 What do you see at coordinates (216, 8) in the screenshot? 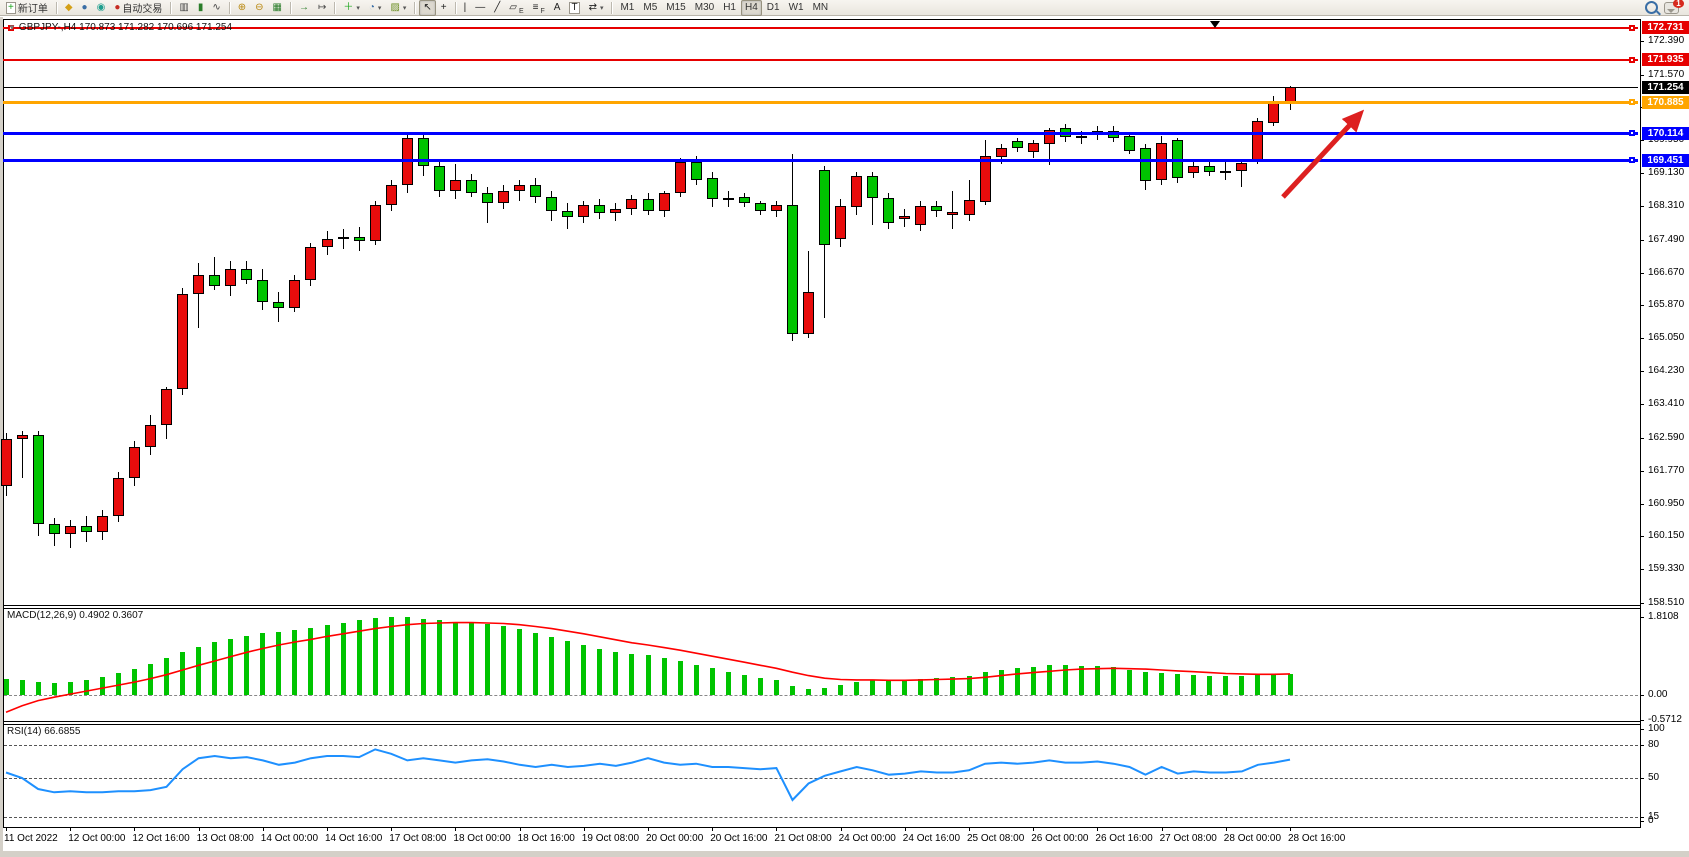
I see `line-chart-button: ∿` at bounding box center [216, 8].